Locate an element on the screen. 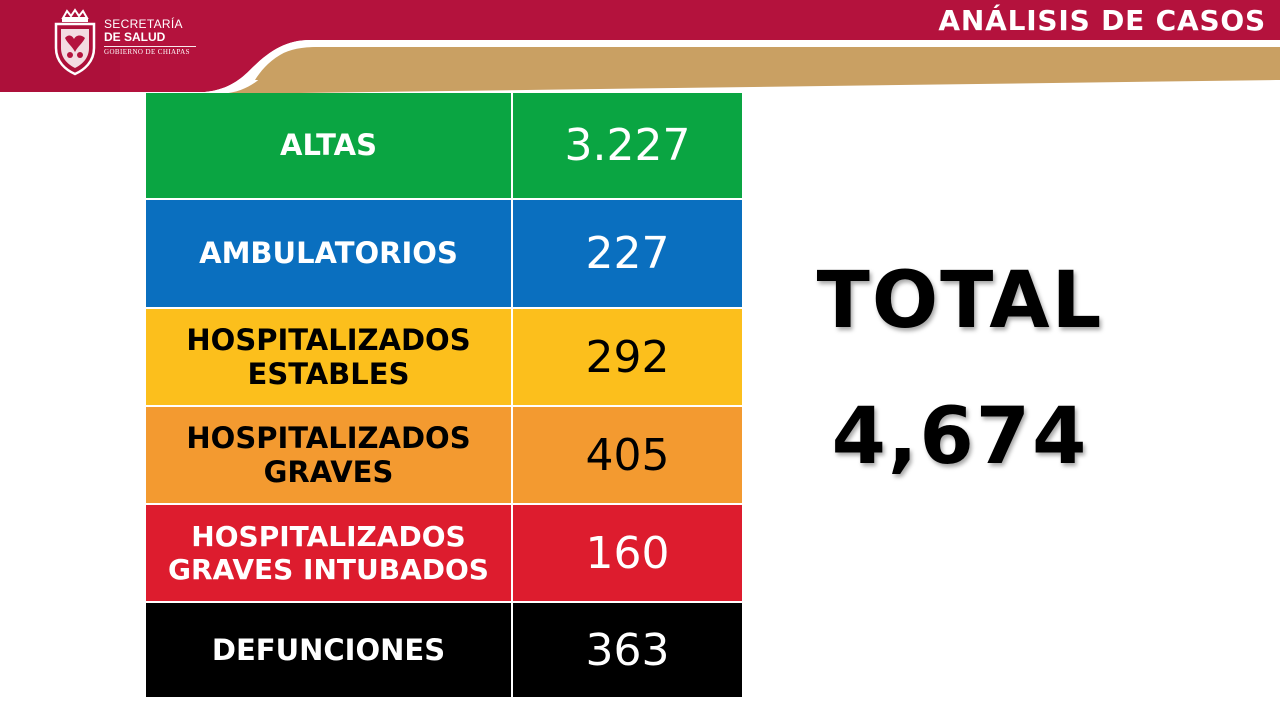 The width and height of the screenshot is (1280, 715). total-block: TOTAL 4,674 is located at coordinates (960, 369).